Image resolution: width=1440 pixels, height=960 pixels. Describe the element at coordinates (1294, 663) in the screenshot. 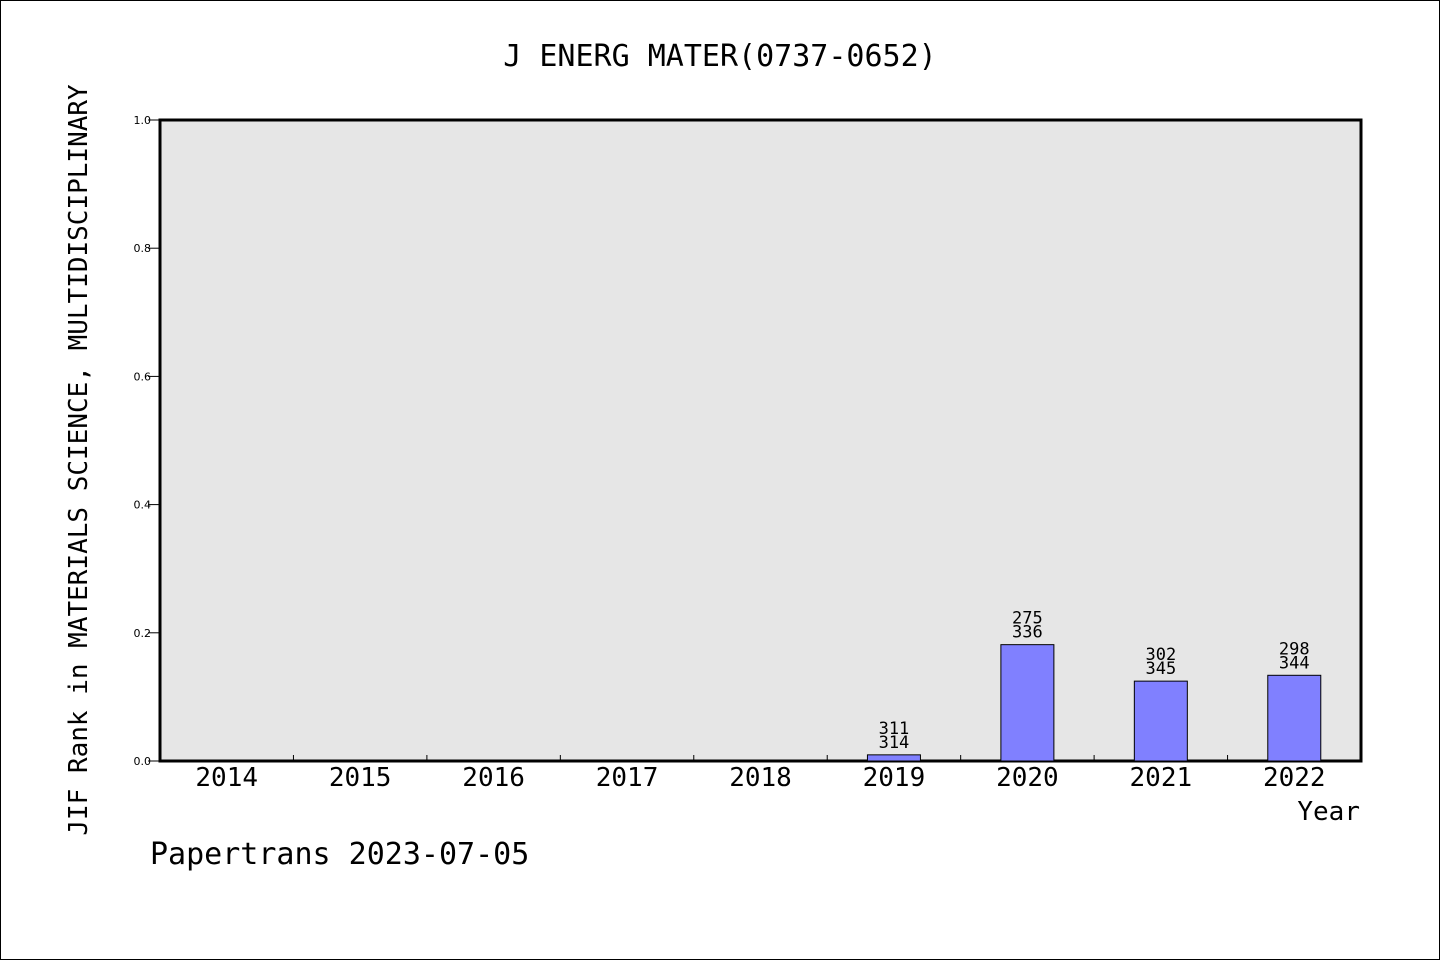

I see `bar-label-total: 344` at that location.